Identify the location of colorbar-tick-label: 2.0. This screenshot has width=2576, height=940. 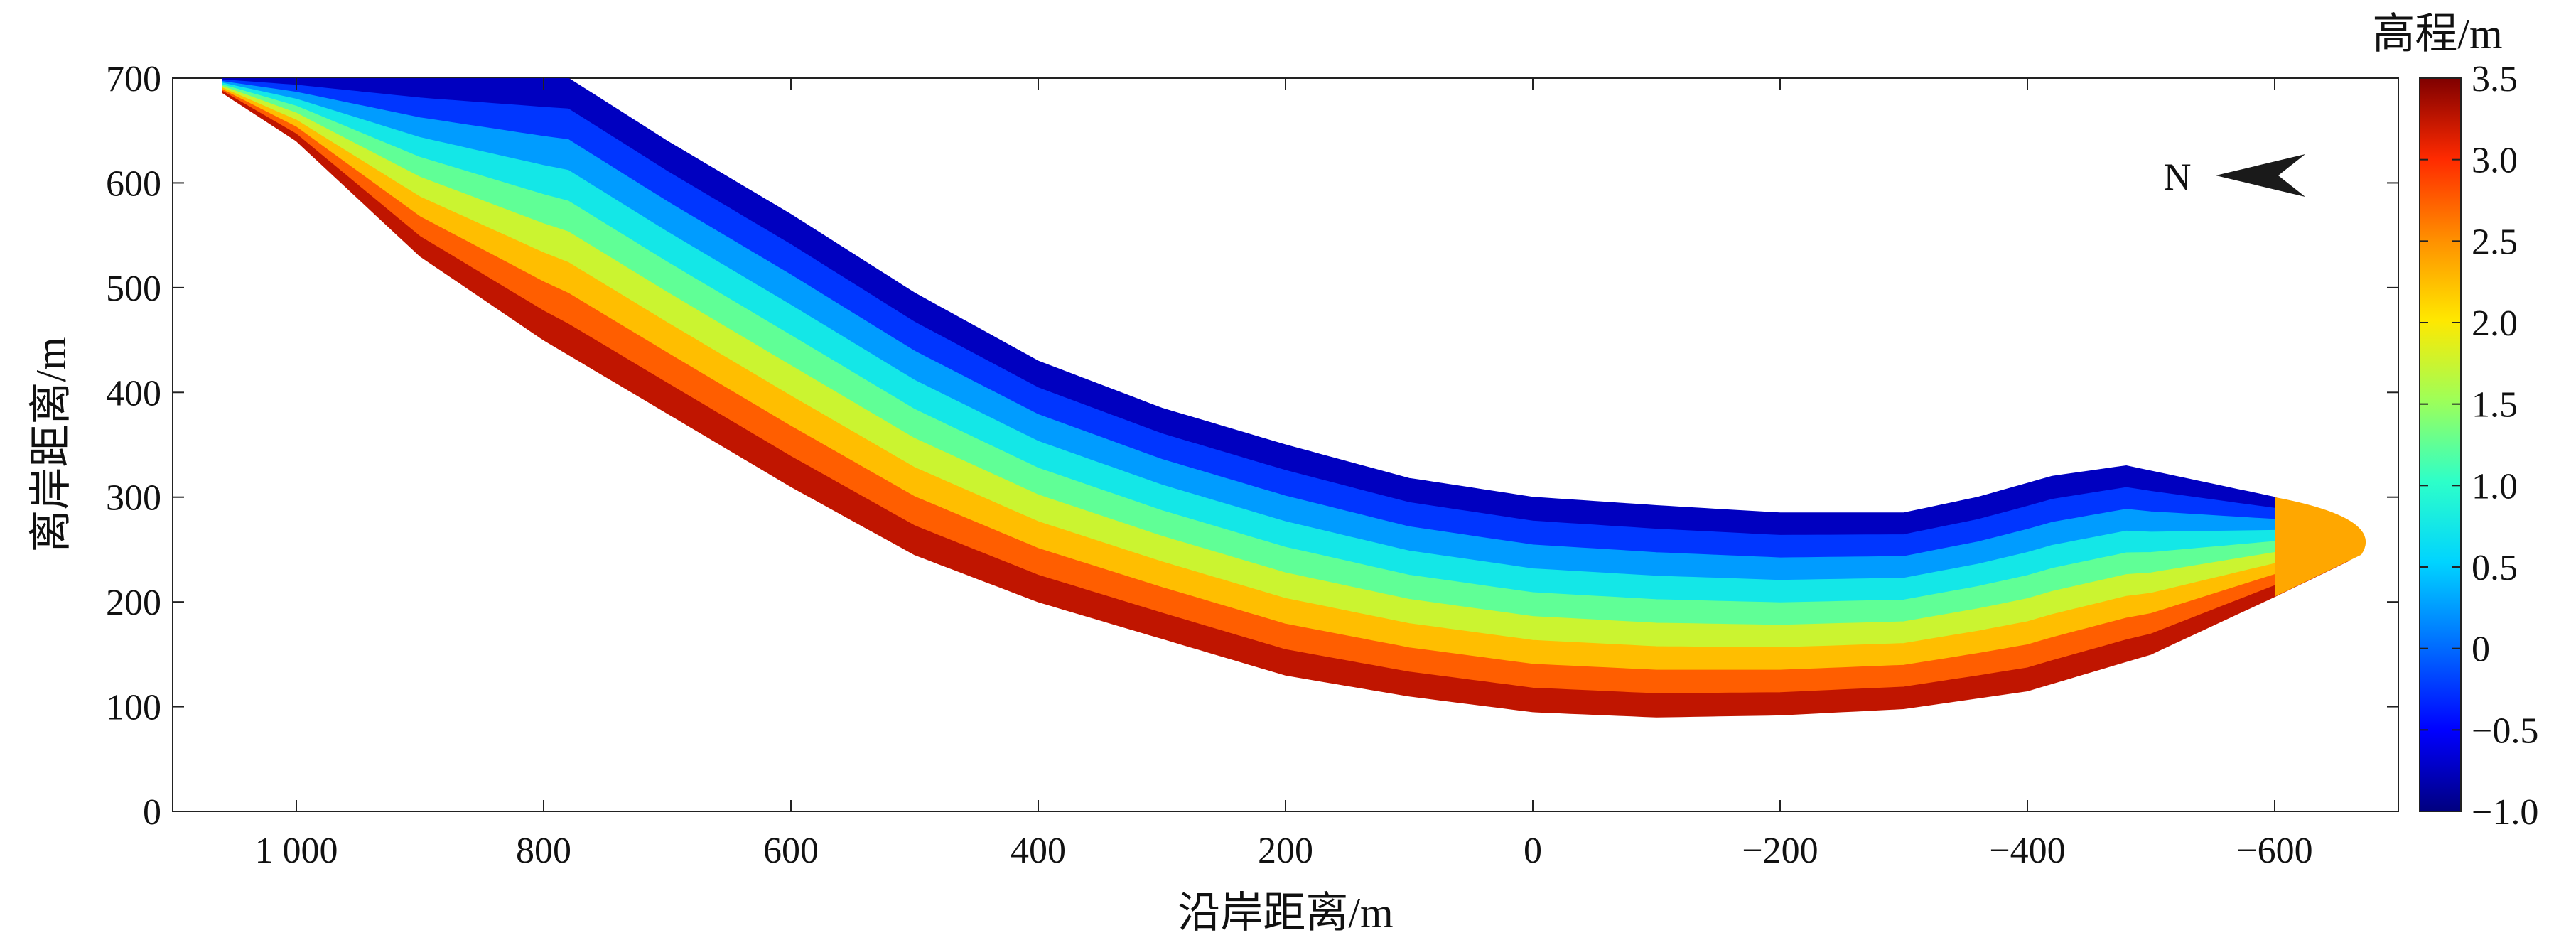
(2495, 323).